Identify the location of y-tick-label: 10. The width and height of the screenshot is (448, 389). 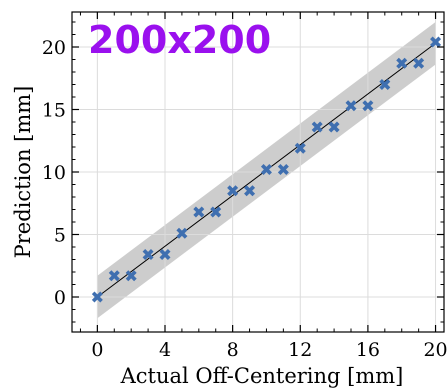
(54, 173).